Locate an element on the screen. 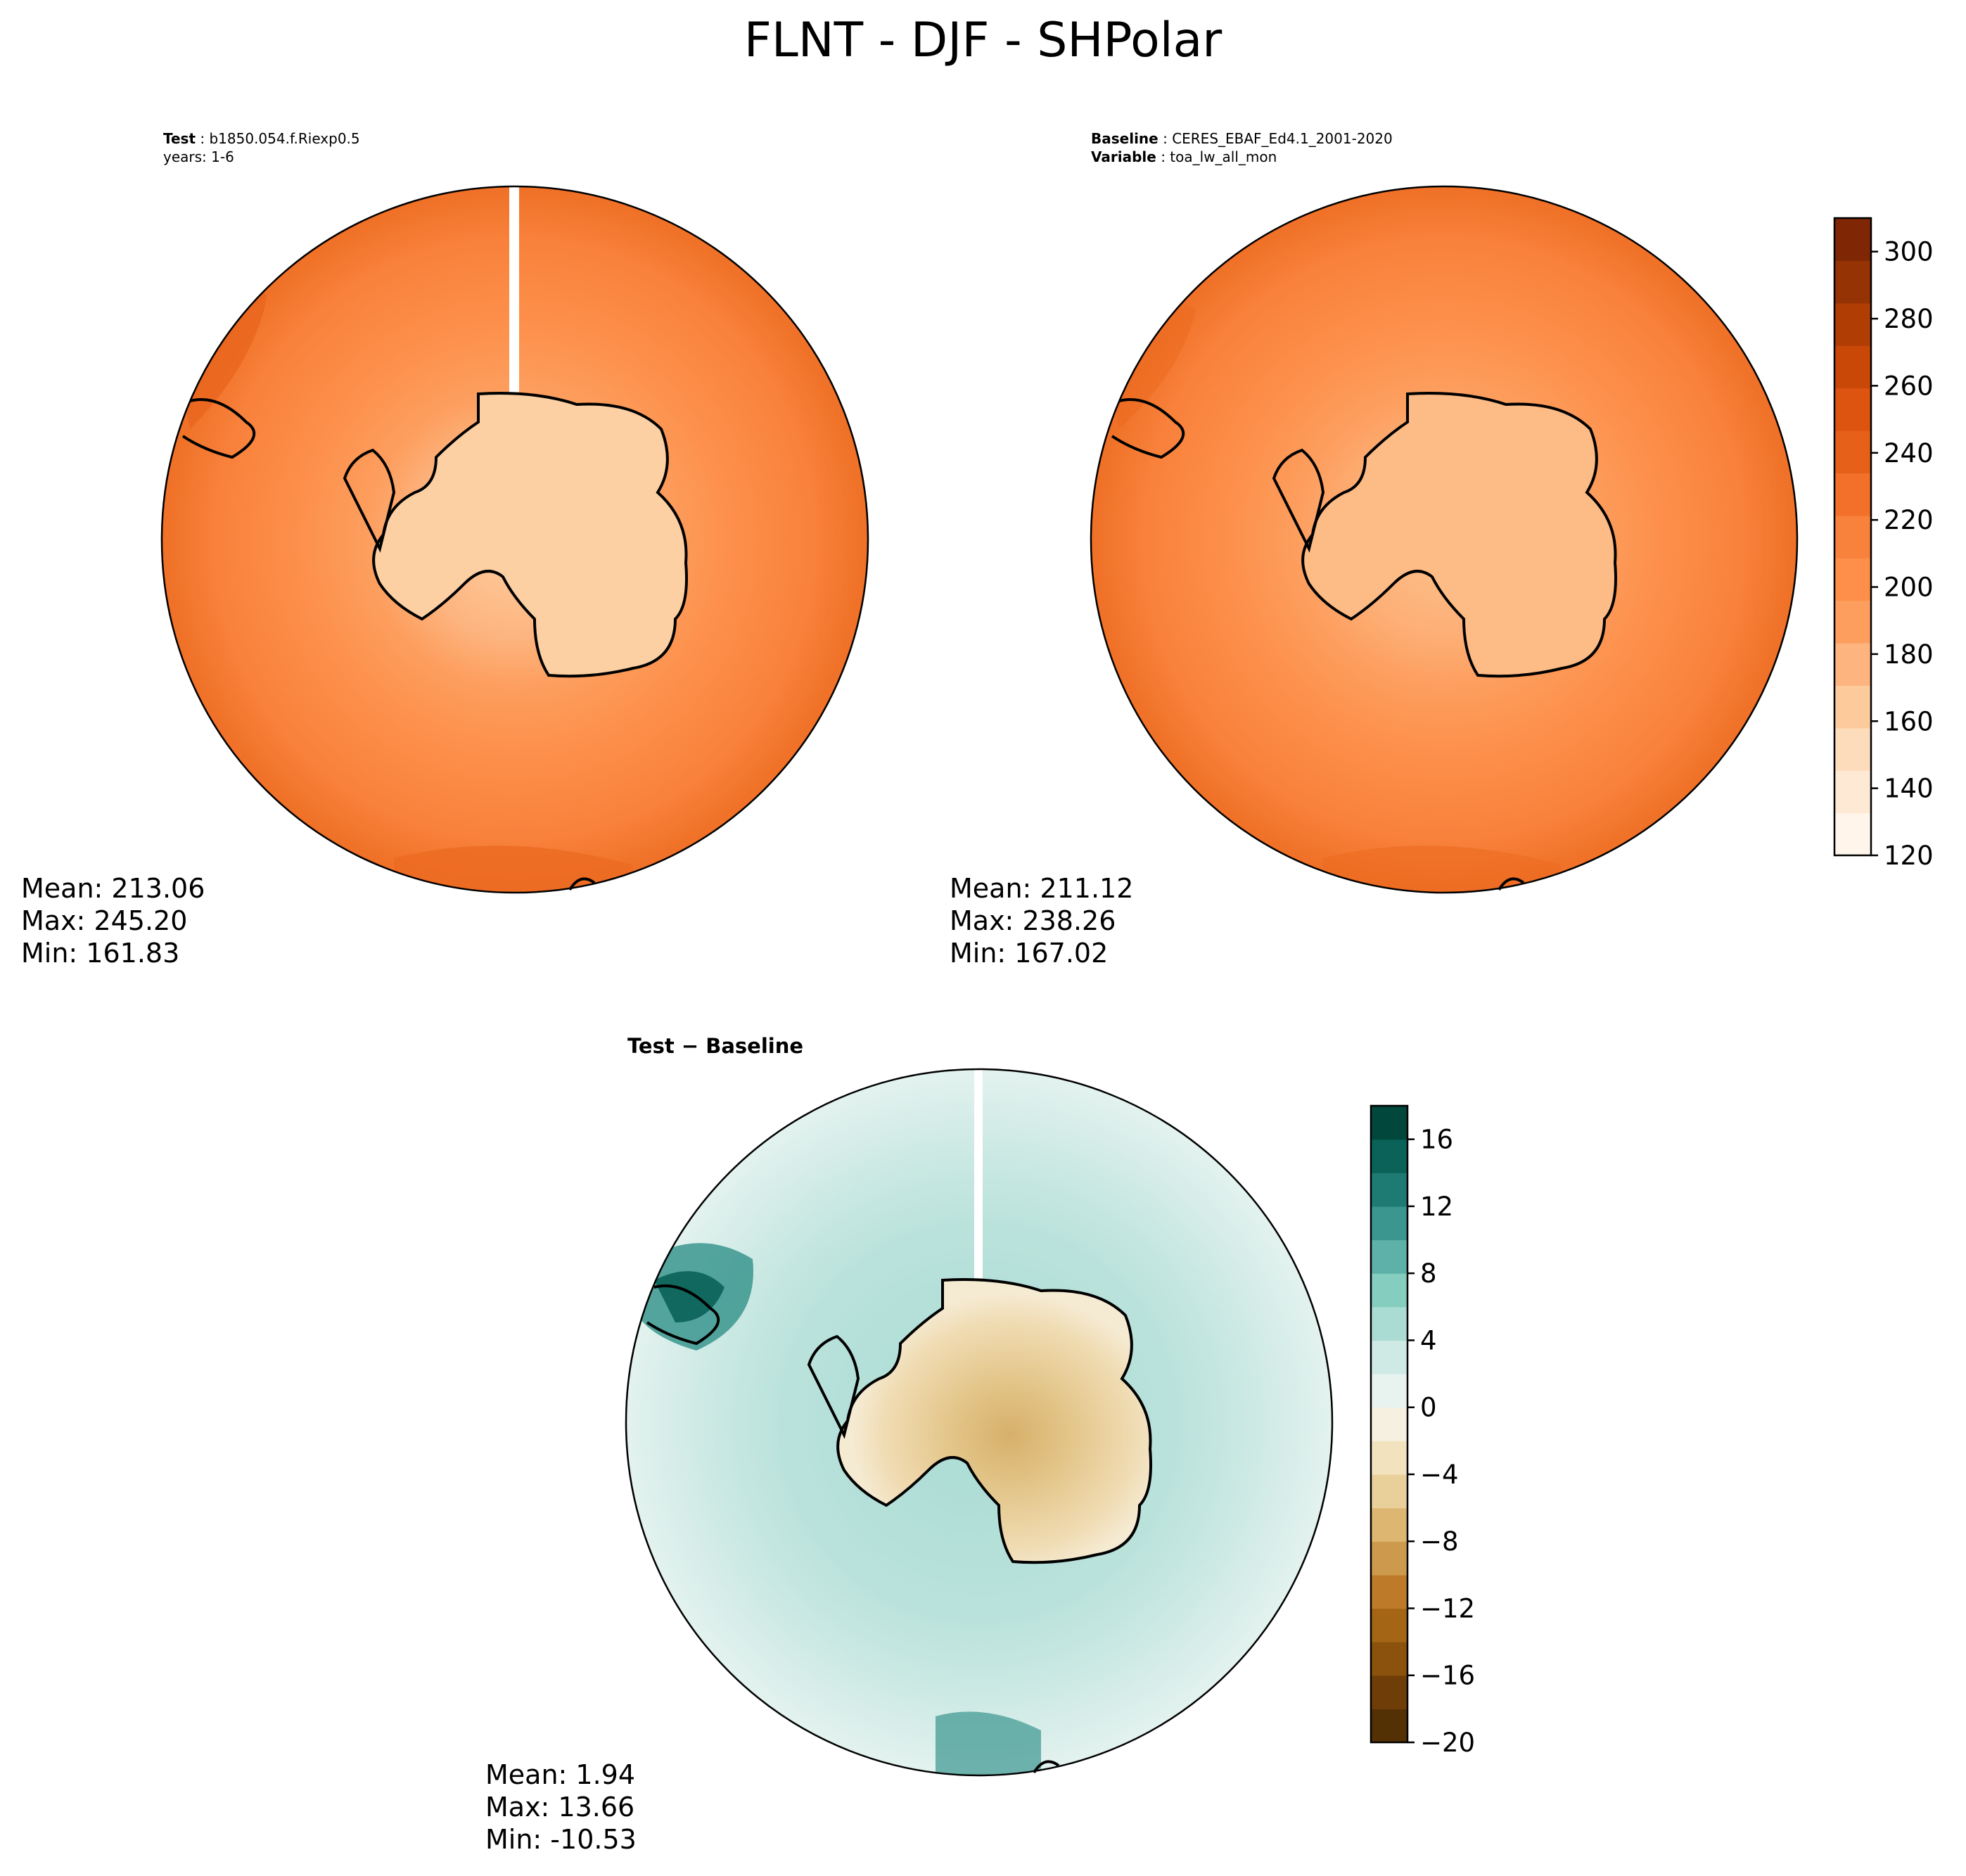  diff-colorbar: −20 −16 −12 −8 −4 0 4 8 12 16 is located at coordinates (1422, 1431).